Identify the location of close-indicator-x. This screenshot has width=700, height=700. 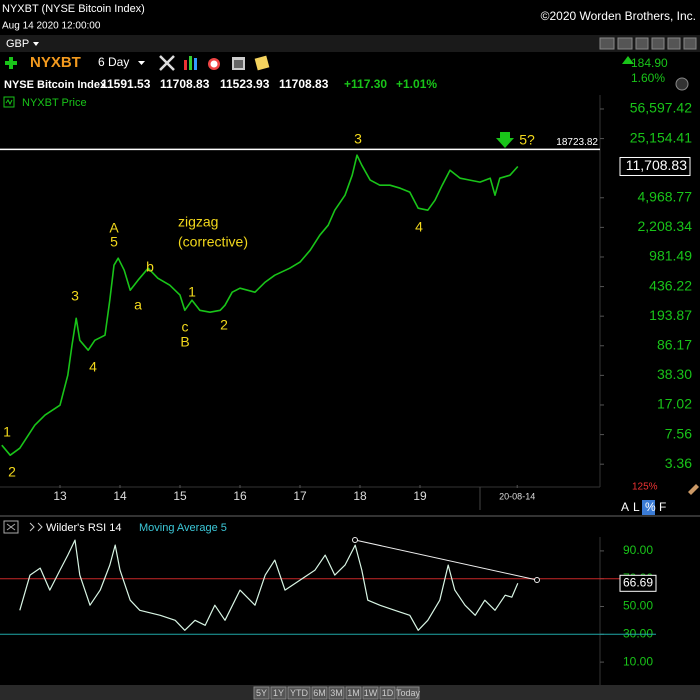
(11, 527).